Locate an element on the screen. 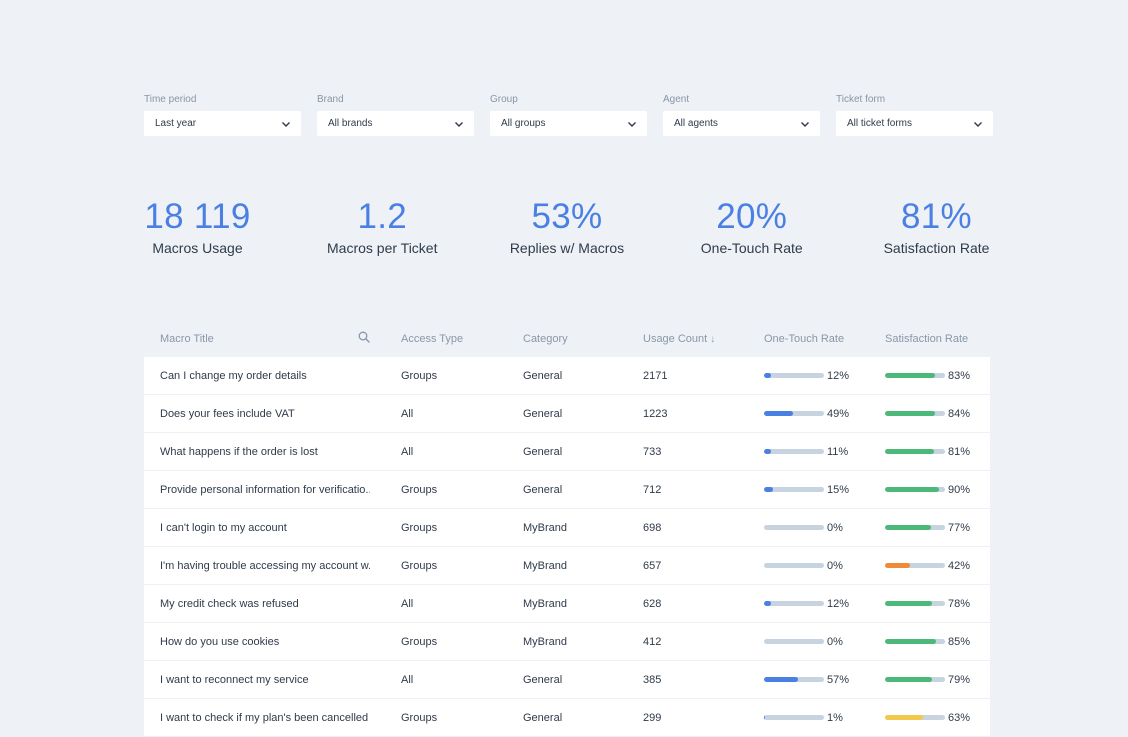 The height and width of the screenshot is (737, 1128). usage-count: 733 is located at coordinates (652, 451).